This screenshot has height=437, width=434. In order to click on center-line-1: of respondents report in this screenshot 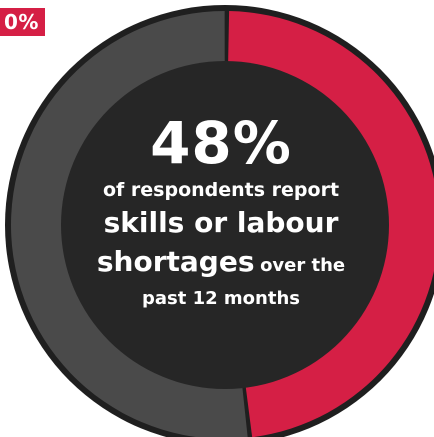, I will do `click(221, 190)`.